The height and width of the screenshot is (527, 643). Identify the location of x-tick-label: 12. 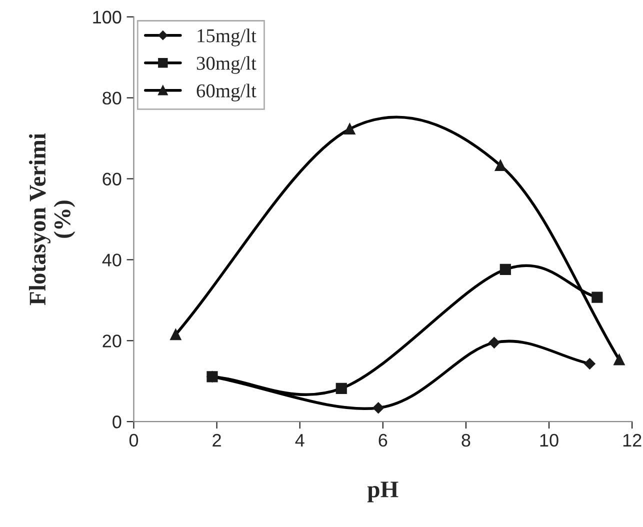
(632, 440).